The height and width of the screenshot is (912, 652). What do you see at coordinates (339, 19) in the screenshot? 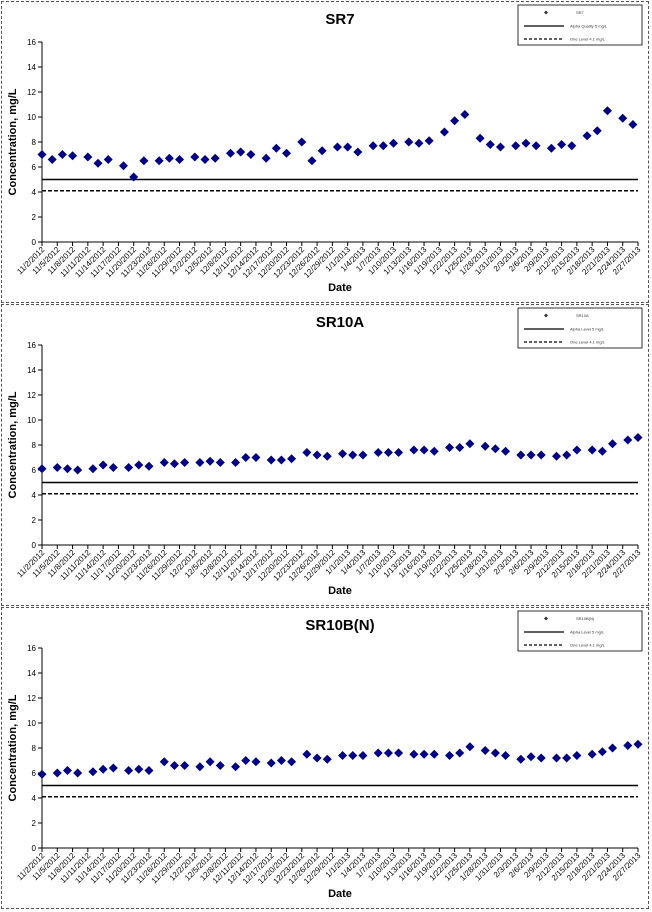
I see `chart-title: SR7` at bounding box center [339, 19].